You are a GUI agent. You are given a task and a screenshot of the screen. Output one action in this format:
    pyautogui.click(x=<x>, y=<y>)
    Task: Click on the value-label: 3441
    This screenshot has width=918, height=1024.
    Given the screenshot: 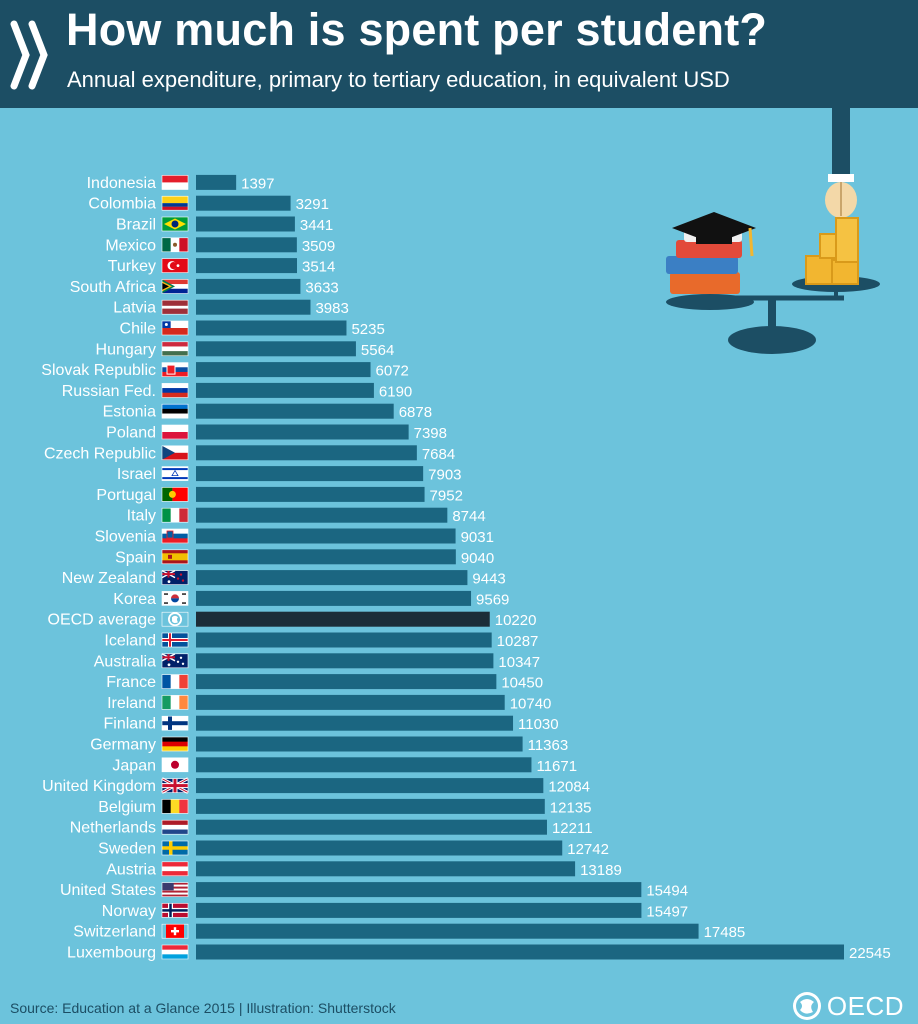 What is the action you would take?
    pyautogui.click(x=316, y=225)
    